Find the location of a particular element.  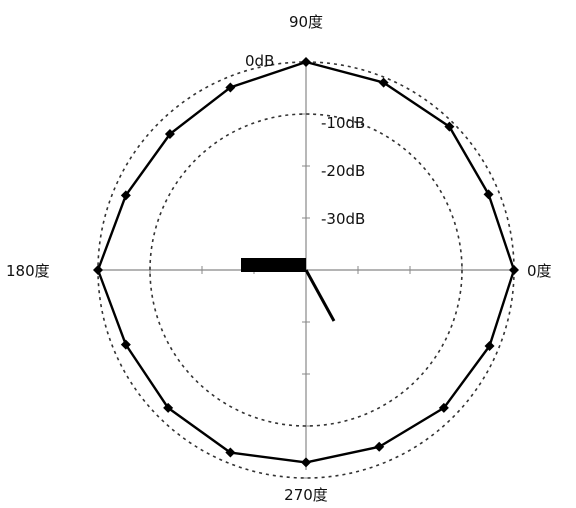

angle-label-180: 180度 is located at coordinates (28, 271).